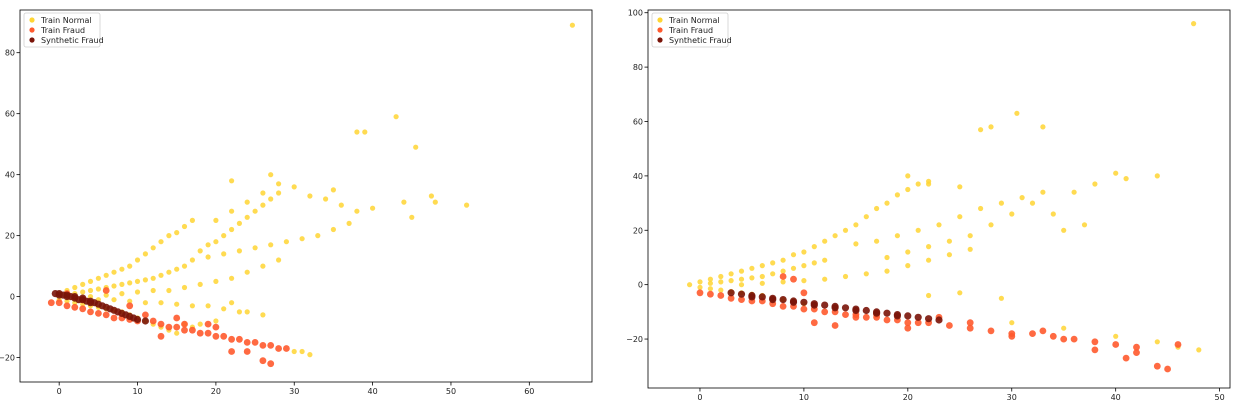 The image size is (1234, 406). Describe the element at coordinates (638, 176) in the screenshot. I see `y-tick-label: 40` at that location.